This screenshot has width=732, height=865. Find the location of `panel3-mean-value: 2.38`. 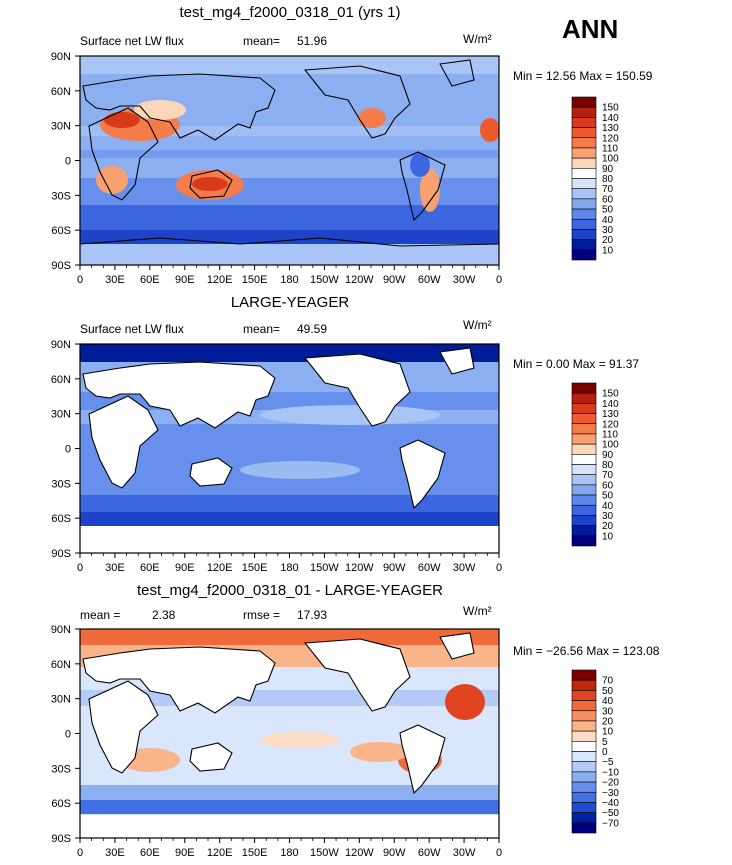

panel3-mean-value: 2.38 is located at coordinates (164, 615).